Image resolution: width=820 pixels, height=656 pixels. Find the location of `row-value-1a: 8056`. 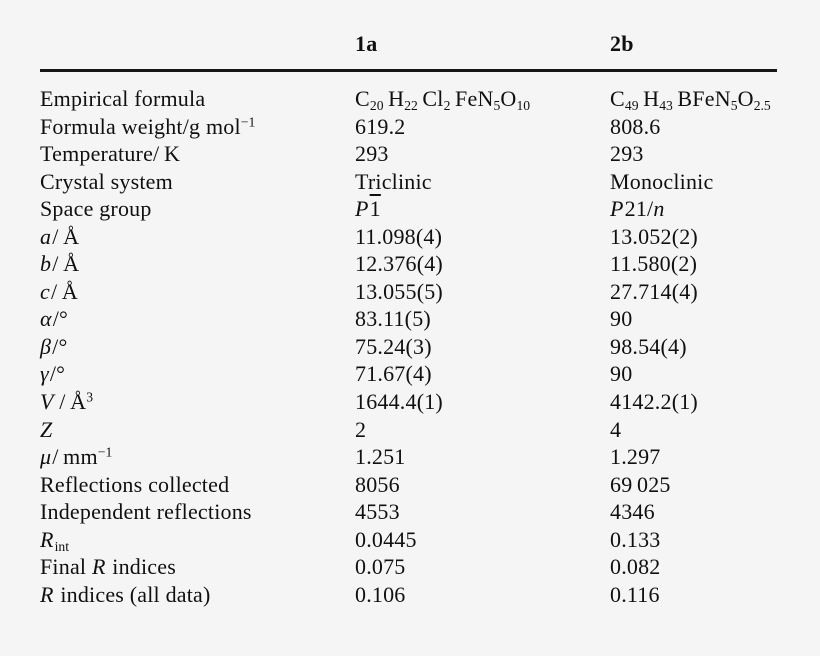

row-value-1a: 8056 is located at coordinates (377, 484).